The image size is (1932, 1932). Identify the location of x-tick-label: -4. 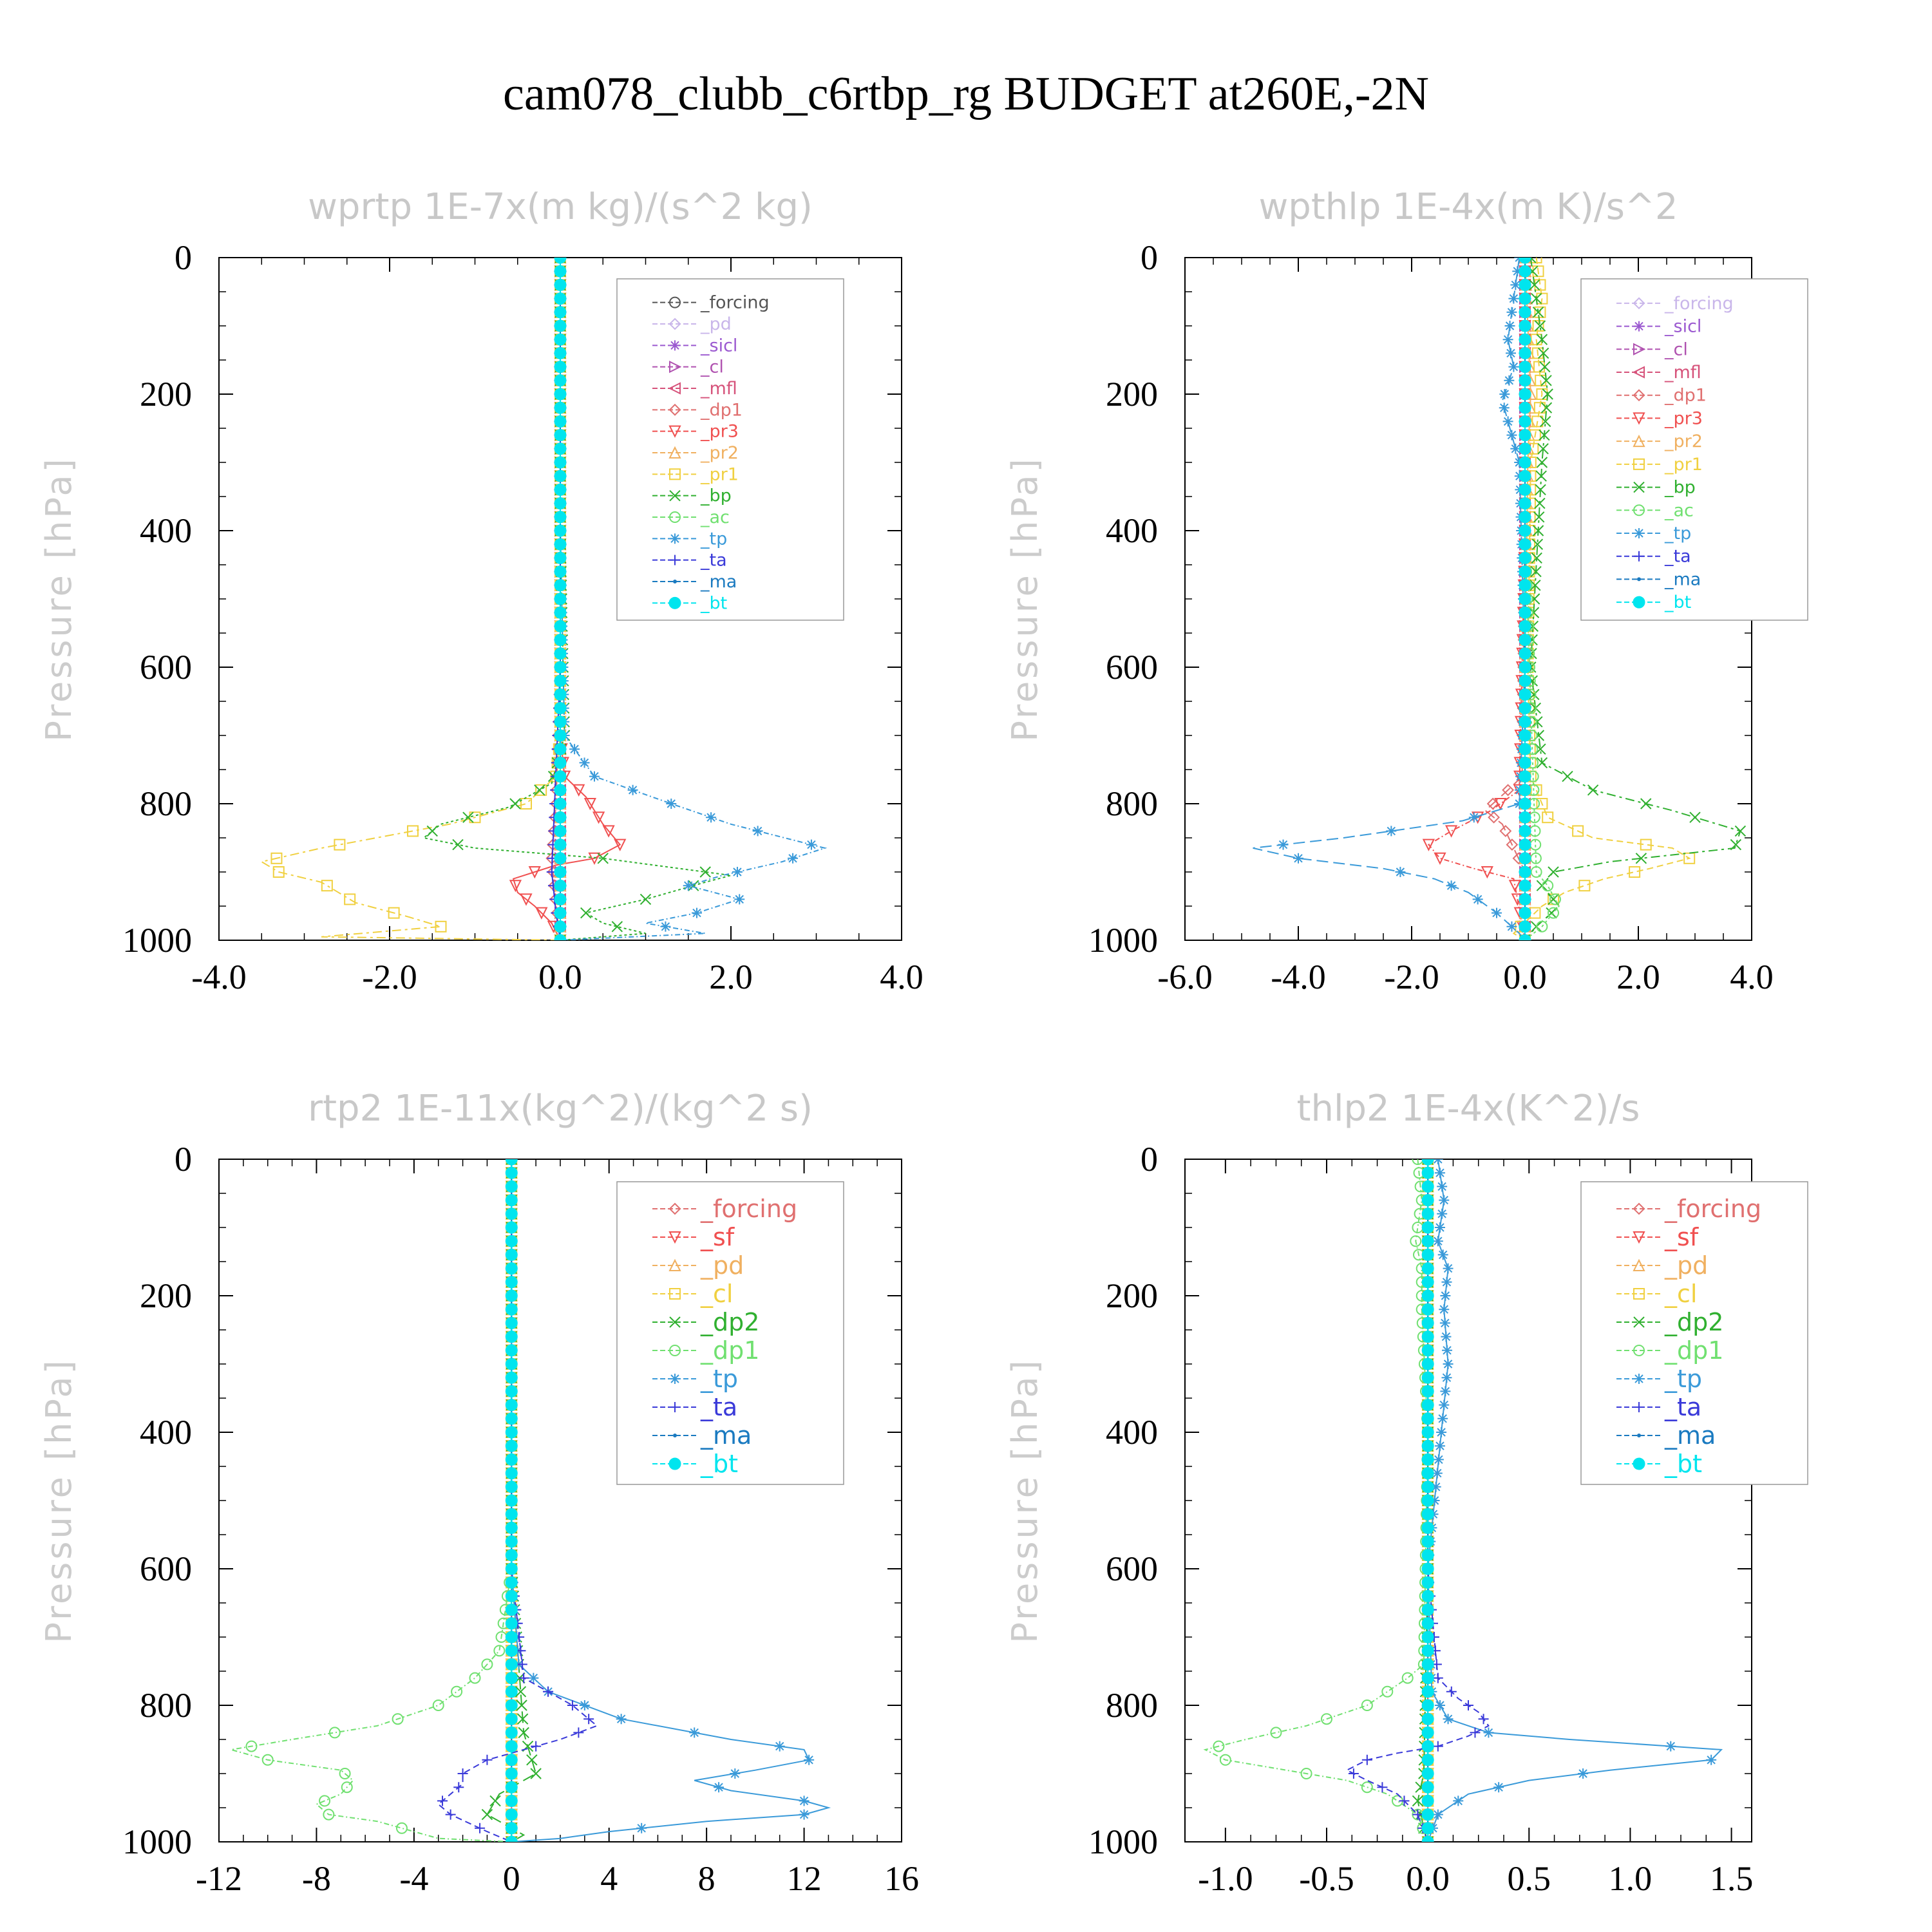
(414, 1878).